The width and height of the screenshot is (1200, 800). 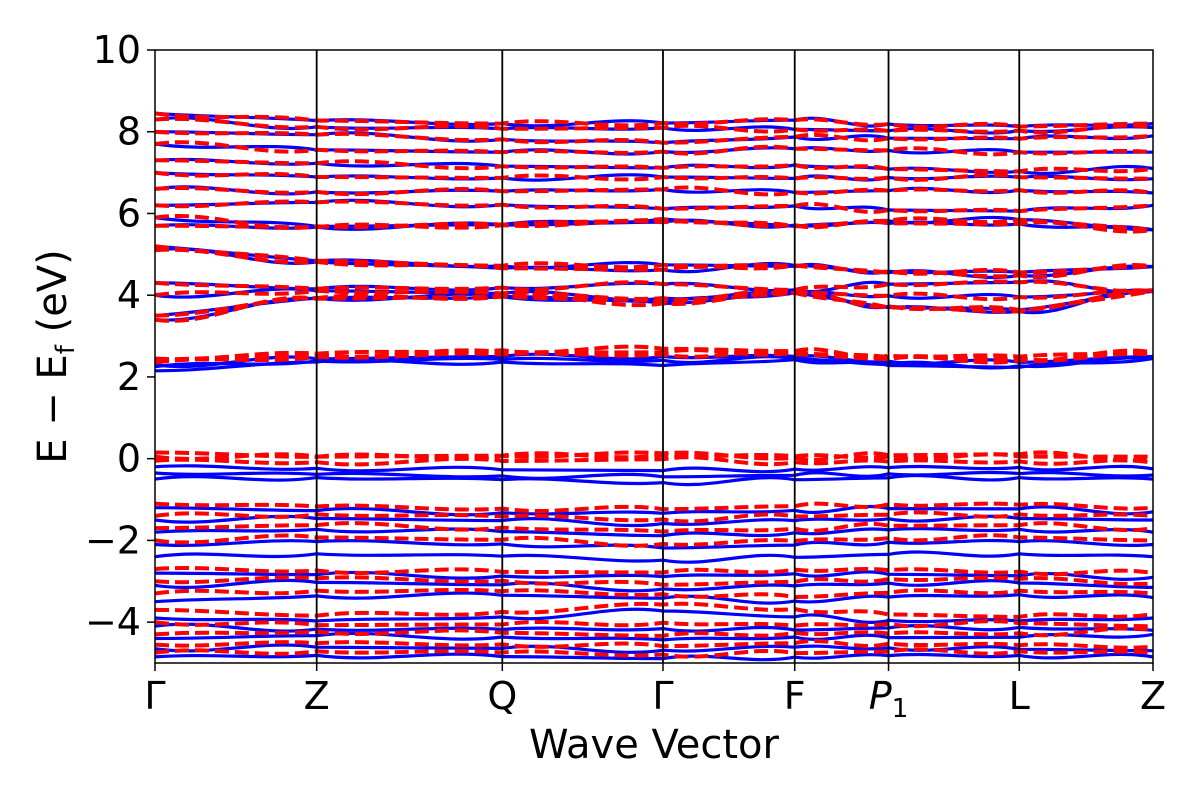 I want to click on y-tick-label: 10, so click(x=117, y=50).